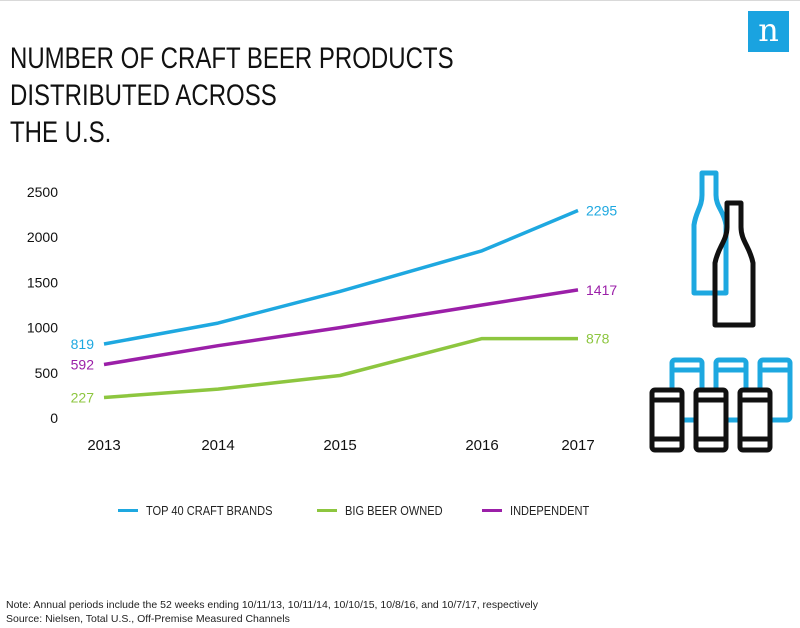 Image resolution: width=800 pixels, height=628 pixels. I want to click on x-tick-label: 2017, so click(577, 445).